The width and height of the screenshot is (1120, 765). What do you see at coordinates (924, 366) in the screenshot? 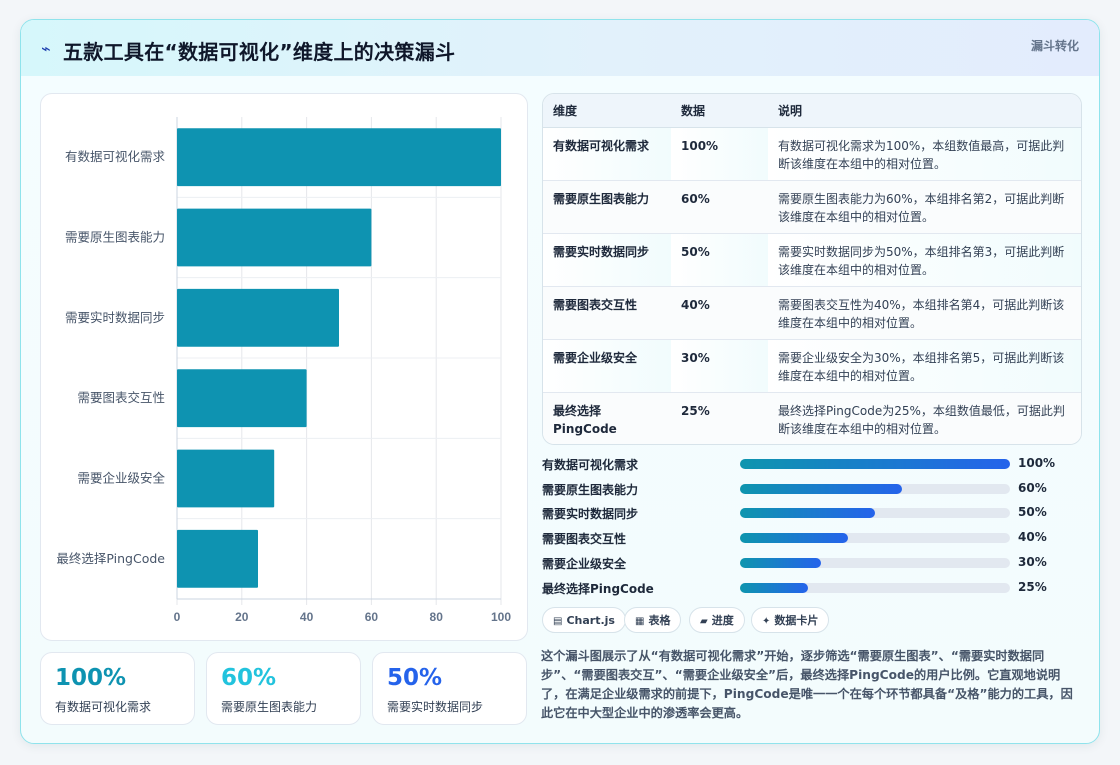
I see `table-cell-note: 需要企业级安全为30%，本组排名第5，可据此判断该维度在本组中的相对位置。` at bounding box center [924, 366].